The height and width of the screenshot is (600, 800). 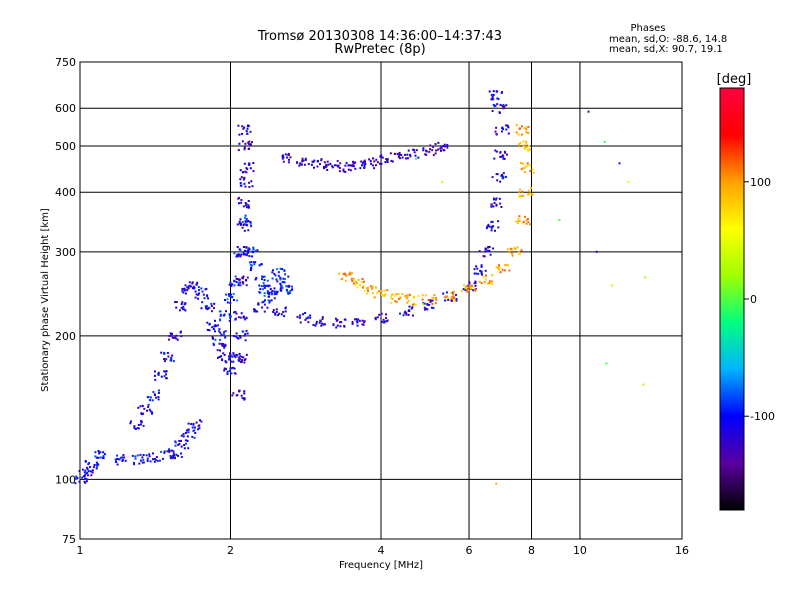 What do you see at coordinates (531, 550) in the screenshot?
I see `x-tick-label: 8` at bounding box center [531, 550].